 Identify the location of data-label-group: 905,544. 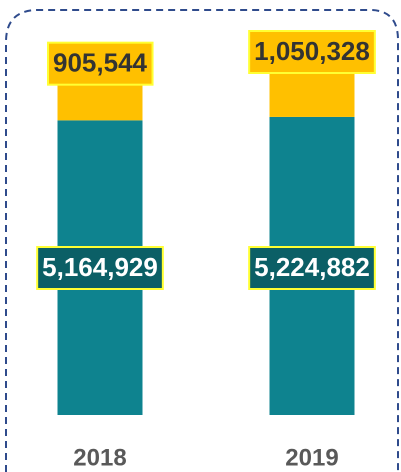
(100, 63).